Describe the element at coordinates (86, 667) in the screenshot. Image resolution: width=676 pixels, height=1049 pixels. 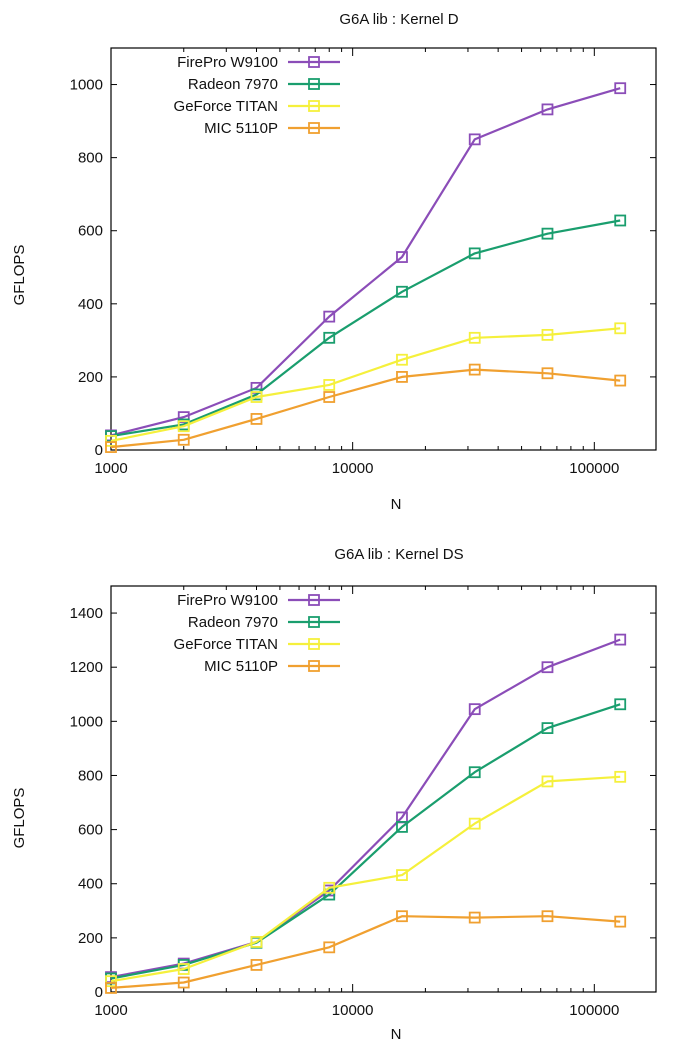
I see `y-tick-label: 1200` at that location.